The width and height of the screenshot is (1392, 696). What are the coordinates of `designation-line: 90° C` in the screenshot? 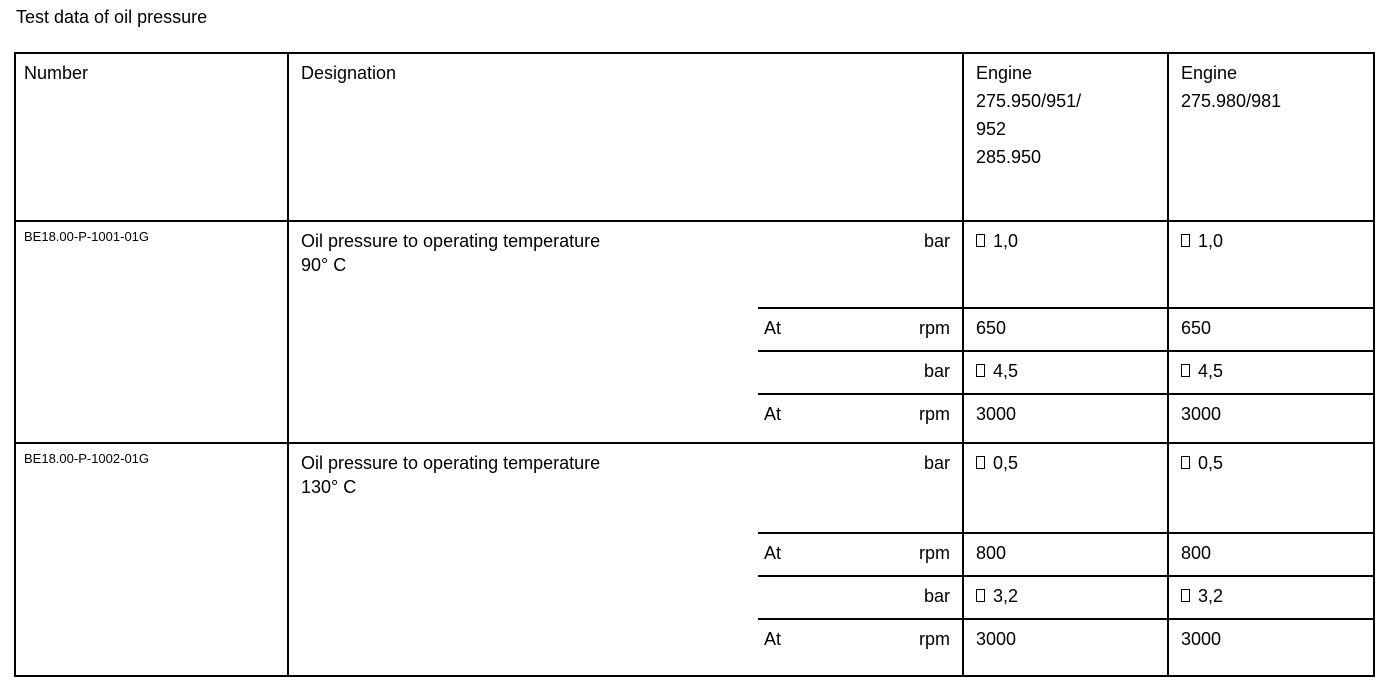 It's located at (324, 265).